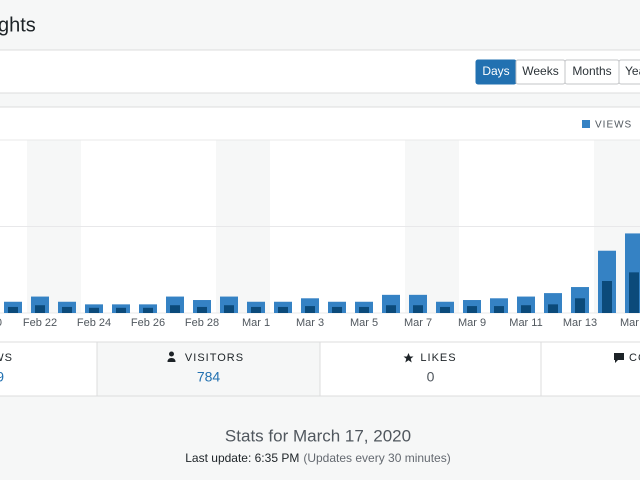  I want to click on summary-row: WS 9 VISITORS 784 LIKES 0 CO, so click(320, 369).